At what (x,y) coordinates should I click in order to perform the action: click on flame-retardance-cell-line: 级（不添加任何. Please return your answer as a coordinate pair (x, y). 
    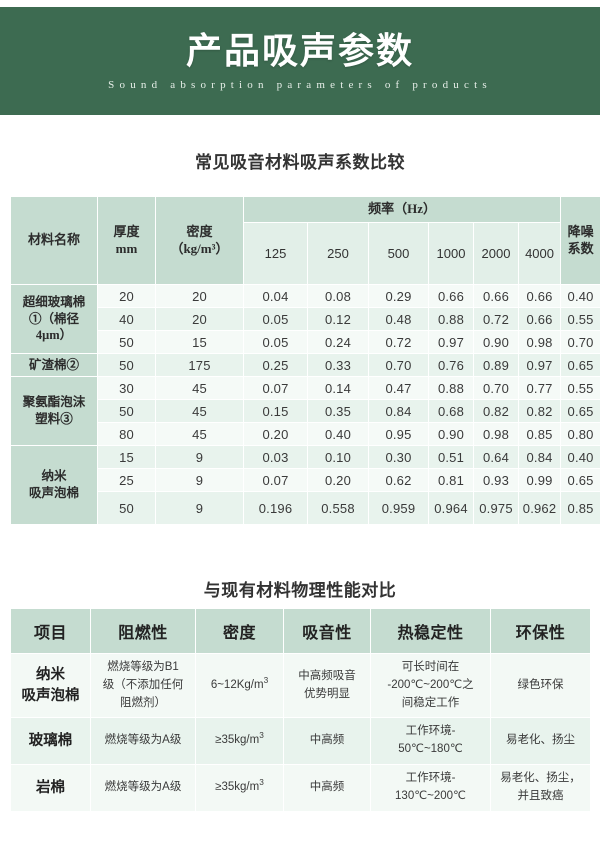
    Looking at the image, I should click on (143, 684).